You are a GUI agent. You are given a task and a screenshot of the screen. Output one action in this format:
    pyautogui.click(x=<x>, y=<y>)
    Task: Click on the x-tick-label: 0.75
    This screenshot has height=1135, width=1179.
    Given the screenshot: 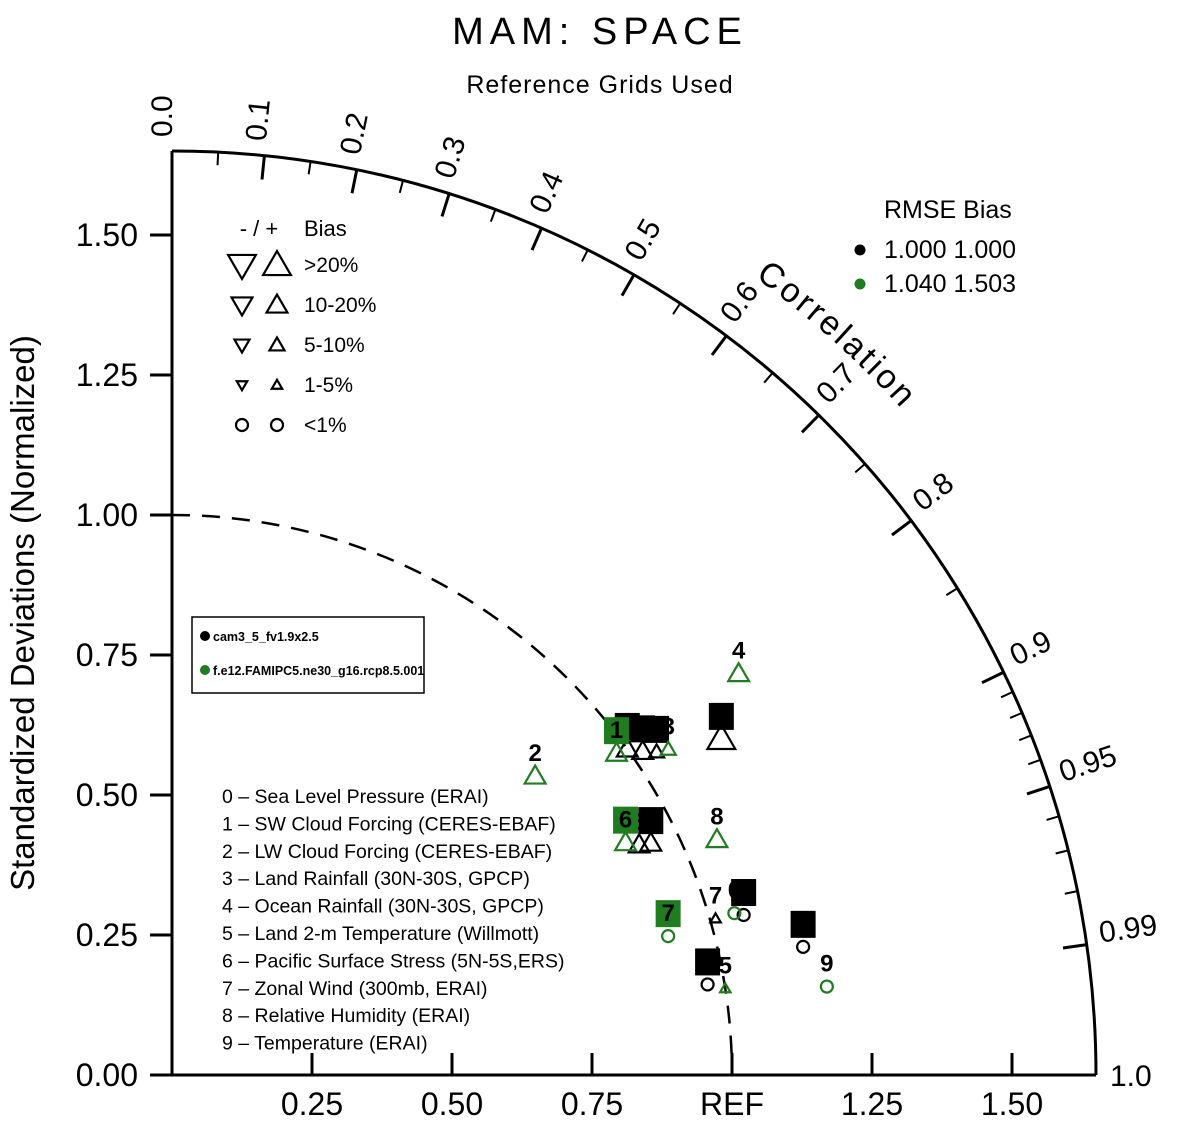 What is the action you would take?
    pyautogui.click(x=592, y=1104)
    